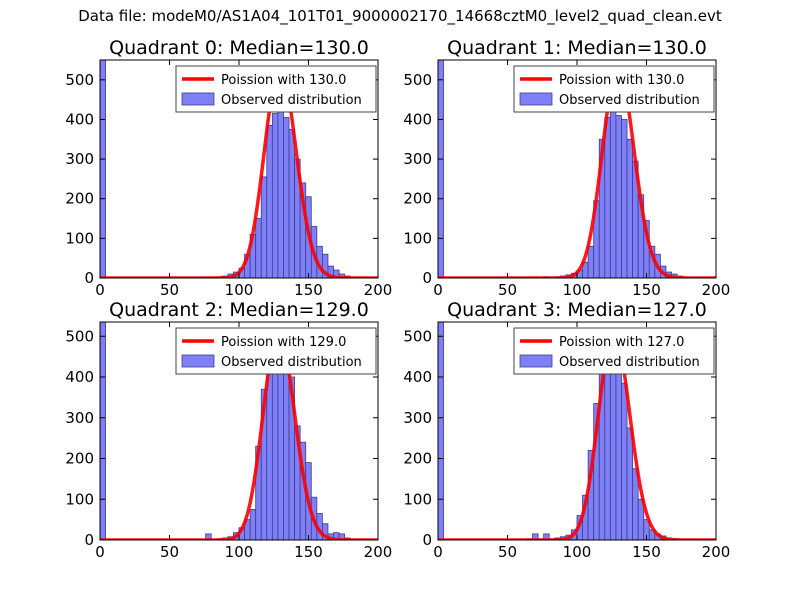 The image size is (800, 600). I want to click on panel-title: Quadrant 1: Median=130.0, so click(577, 48).